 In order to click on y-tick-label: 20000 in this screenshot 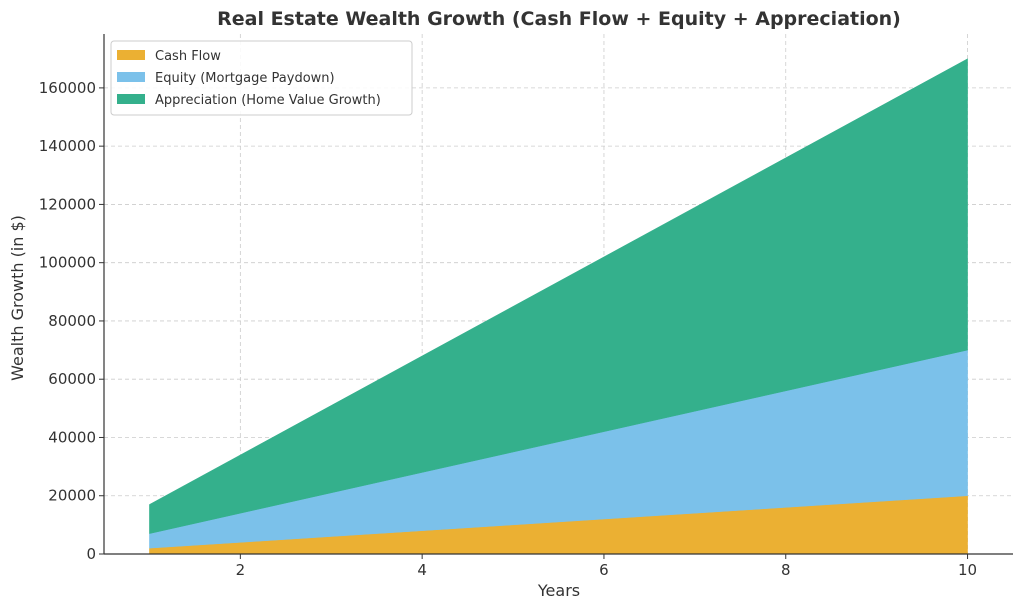, I will do `click(72, 496)`.